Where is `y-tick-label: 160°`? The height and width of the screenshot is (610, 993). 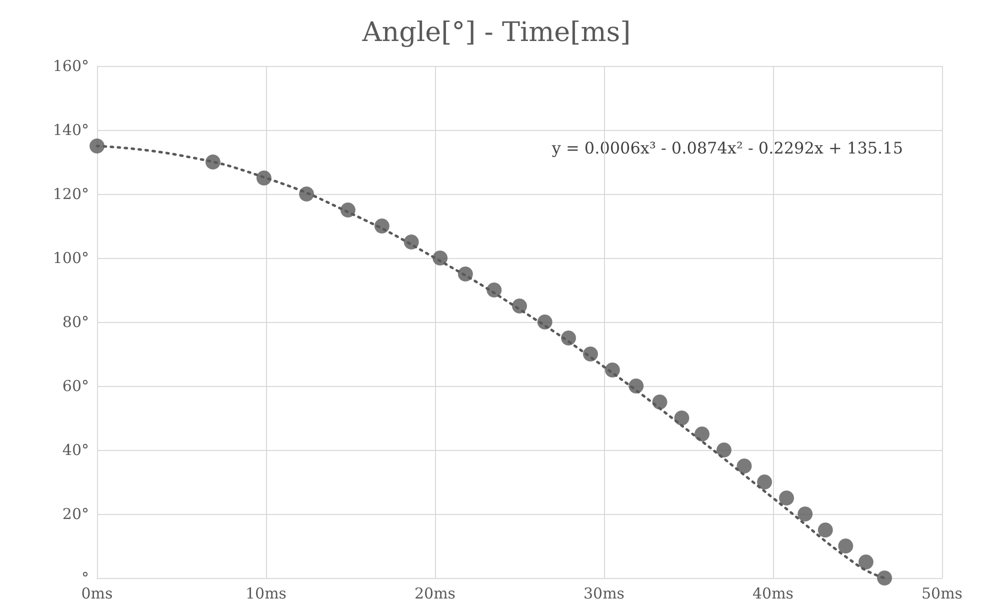
y-tick-label: 160° is located at coordinates (70, 66).